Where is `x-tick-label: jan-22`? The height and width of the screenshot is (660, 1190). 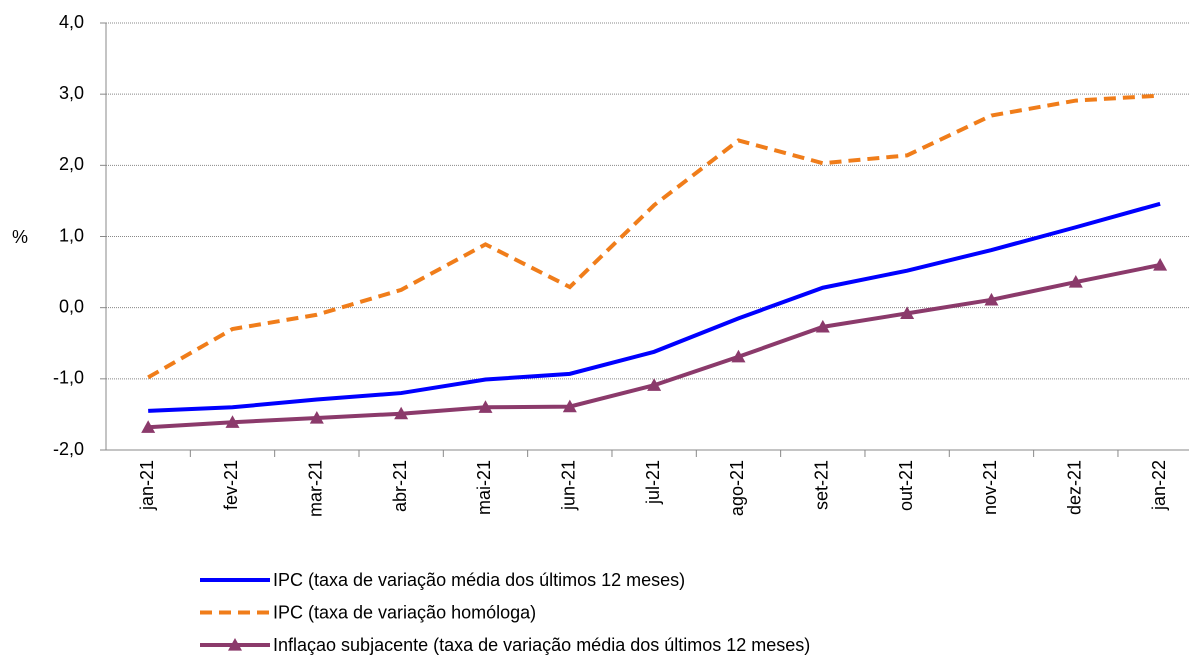
x-tick-label: jan-22 is located at coordinates (1159, 485).